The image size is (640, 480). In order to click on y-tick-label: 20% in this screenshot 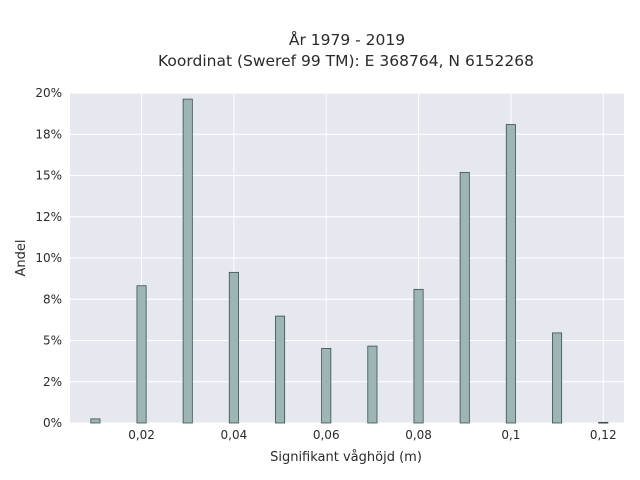, I will do `click(48, 93)`.